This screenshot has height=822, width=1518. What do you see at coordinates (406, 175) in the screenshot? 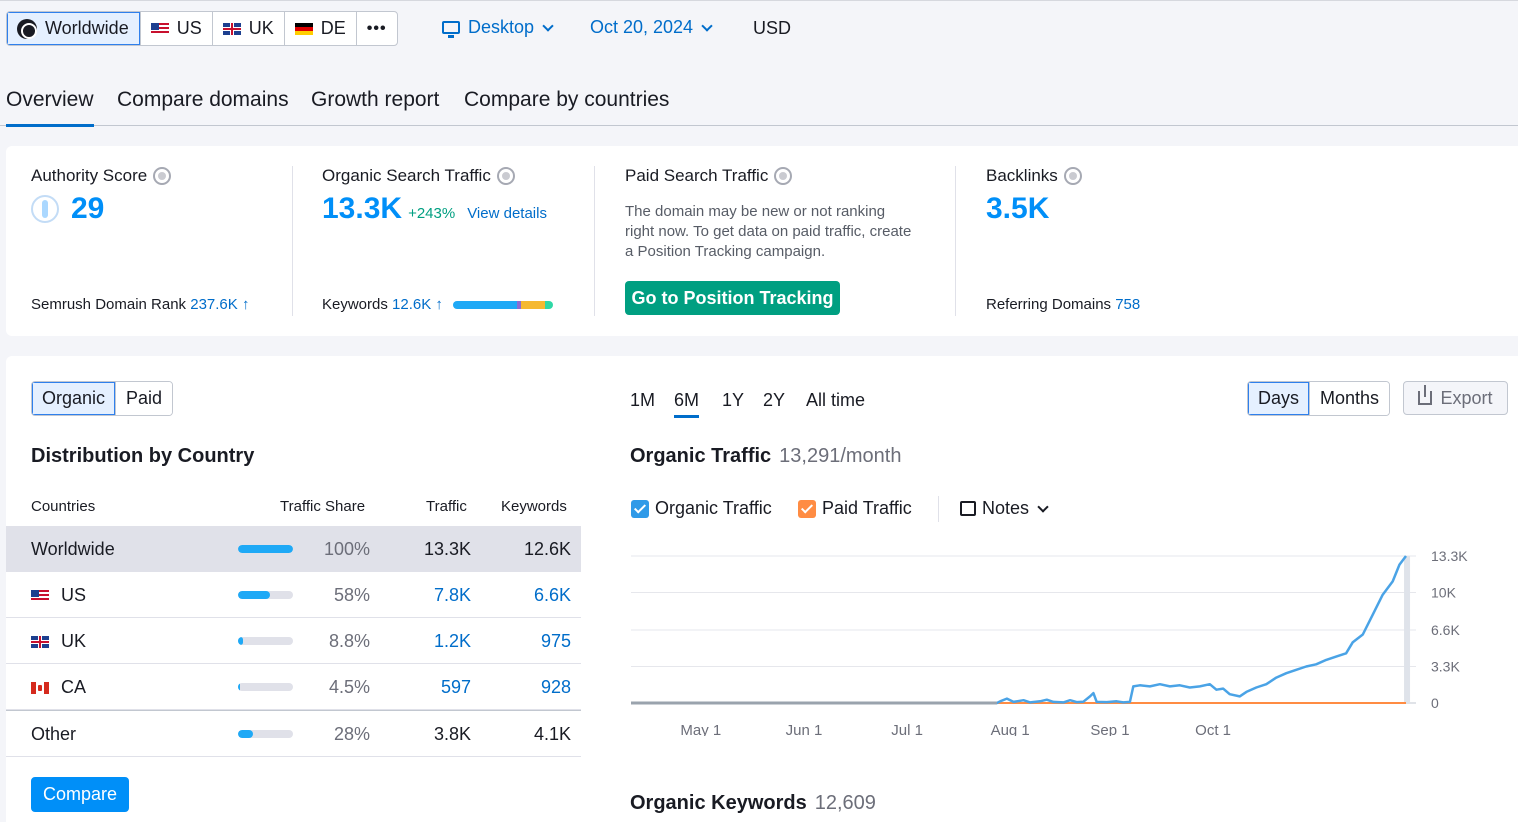
I see `organic-traffic-title: Organic Search Traffic` at bounding box center [406, 175].